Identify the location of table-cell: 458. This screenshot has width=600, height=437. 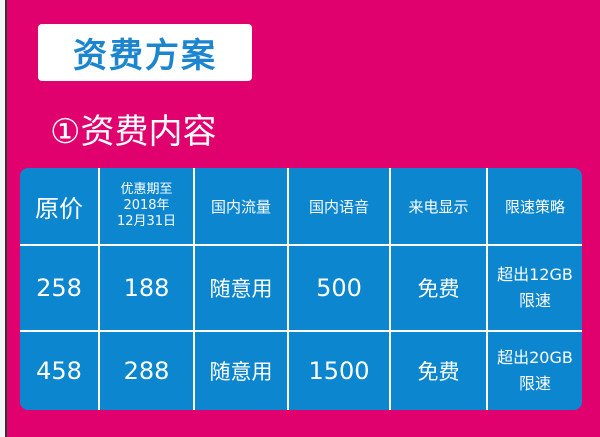
(60, 371).